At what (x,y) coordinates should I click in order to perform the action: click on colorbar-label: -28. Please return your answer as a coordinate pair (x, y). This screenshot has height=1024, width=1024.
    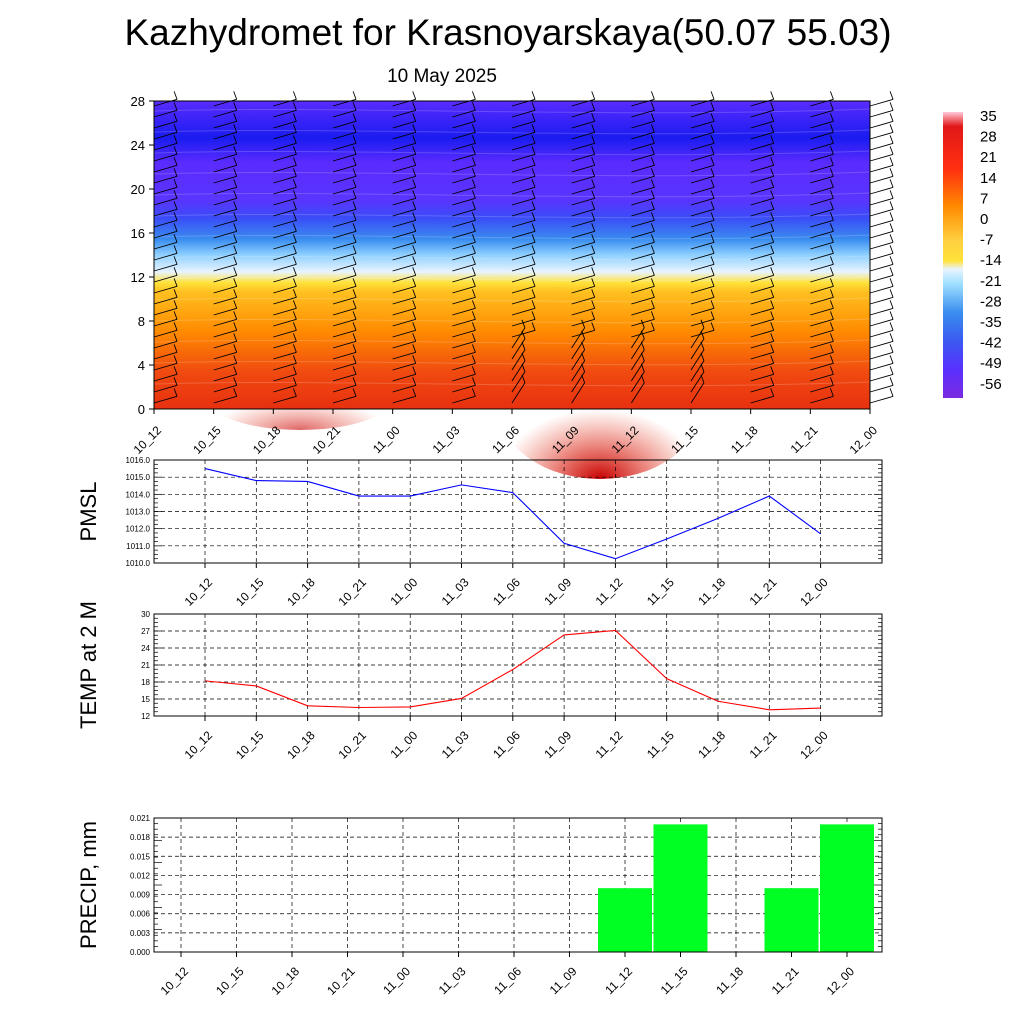
    Looking at the image, I should click on (991, 301).